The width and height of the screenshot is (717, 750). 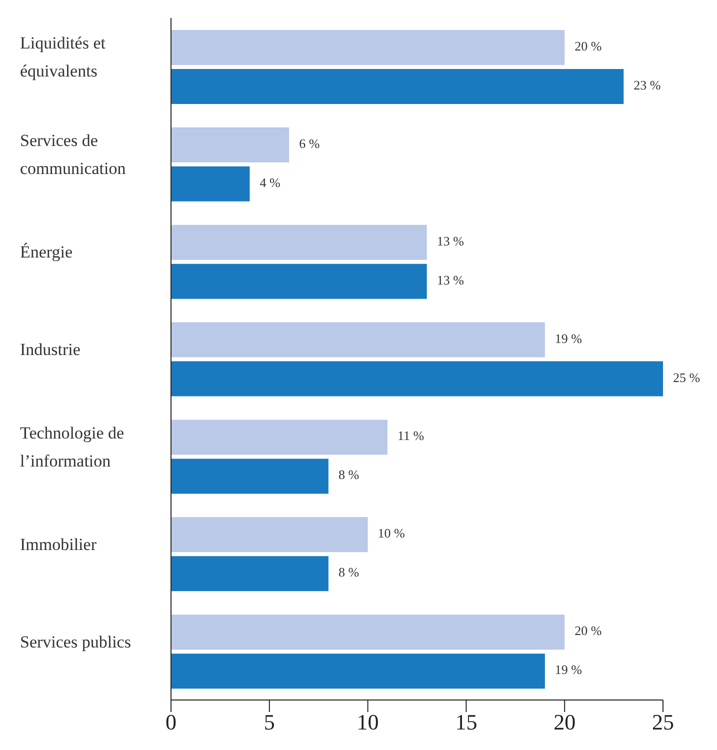 I want to click on data-label: 10 %, so click(x=392, y=533).